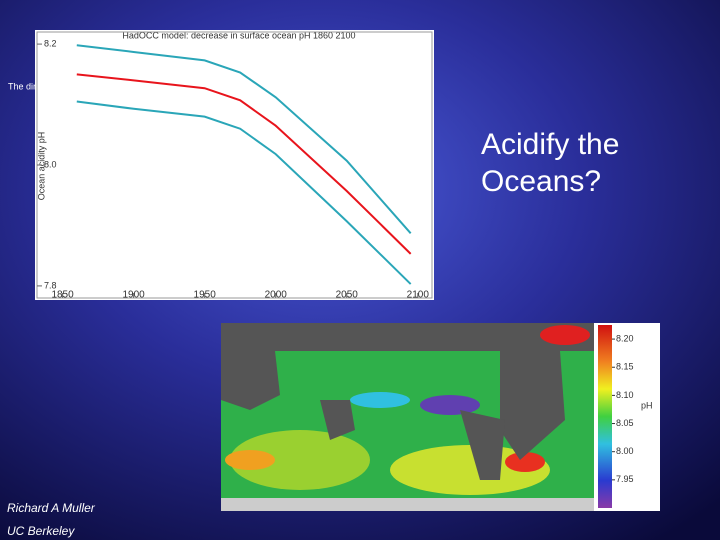  Describe the element at coordinates (418, 295) in the screenshot. I see `x-tick-label: 2100` at that location.